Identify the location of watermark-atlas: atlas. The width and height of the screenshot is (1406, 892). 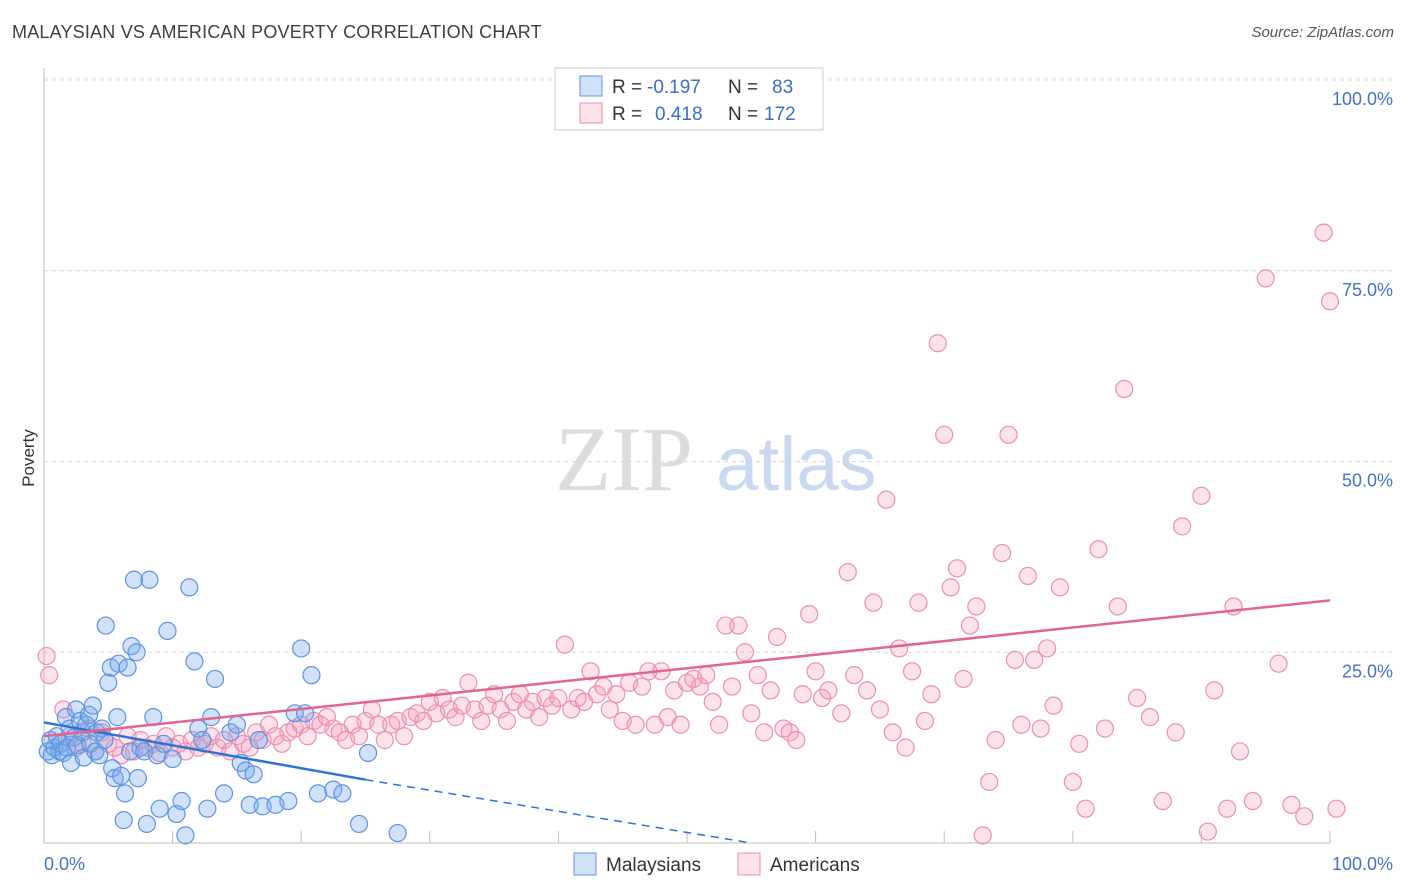
(796, 464).